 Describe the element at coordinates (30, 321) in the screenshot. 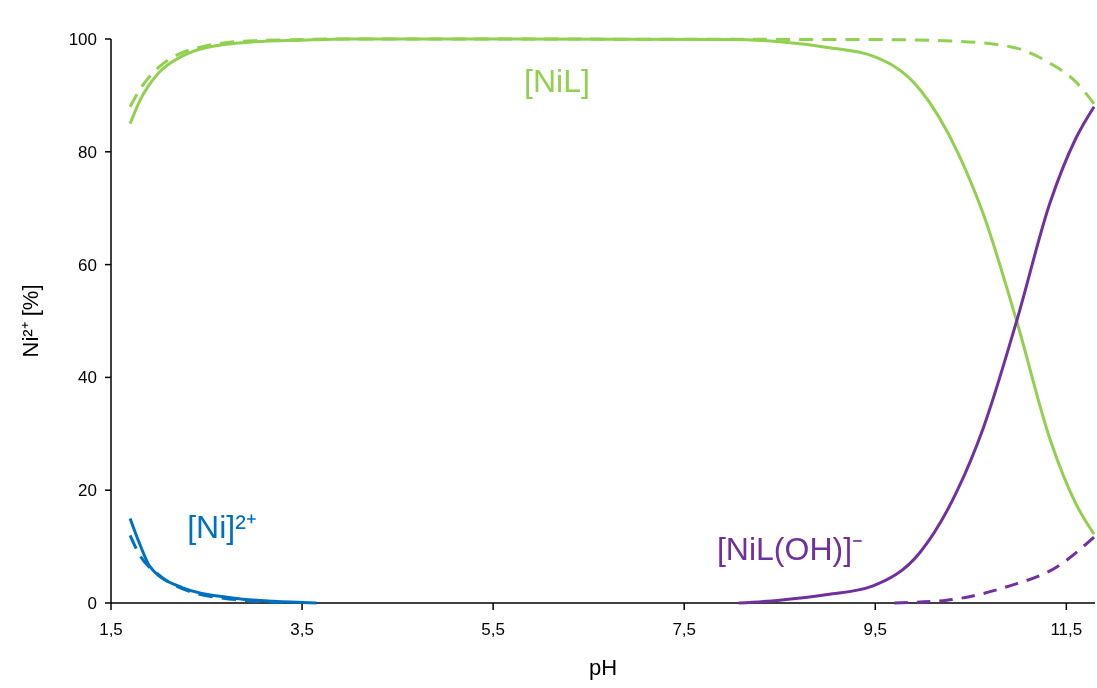

I see `y-axis-title: Ni²⁺ [%]` at that location.